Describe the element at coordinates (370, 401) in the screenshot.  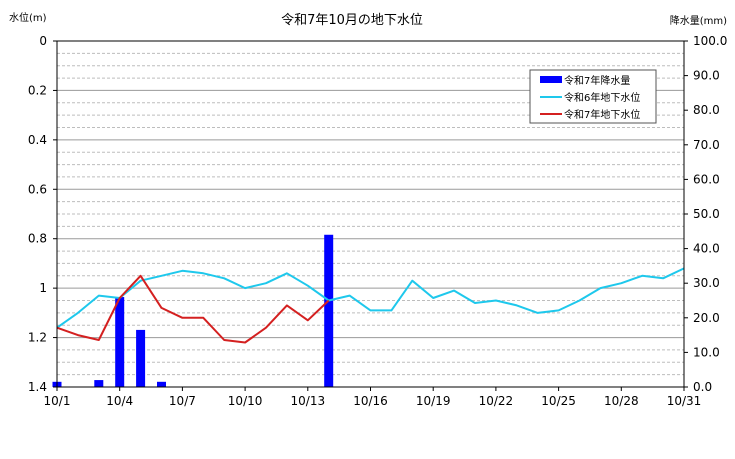
I see `x-tick-label: 10/16` at that location.